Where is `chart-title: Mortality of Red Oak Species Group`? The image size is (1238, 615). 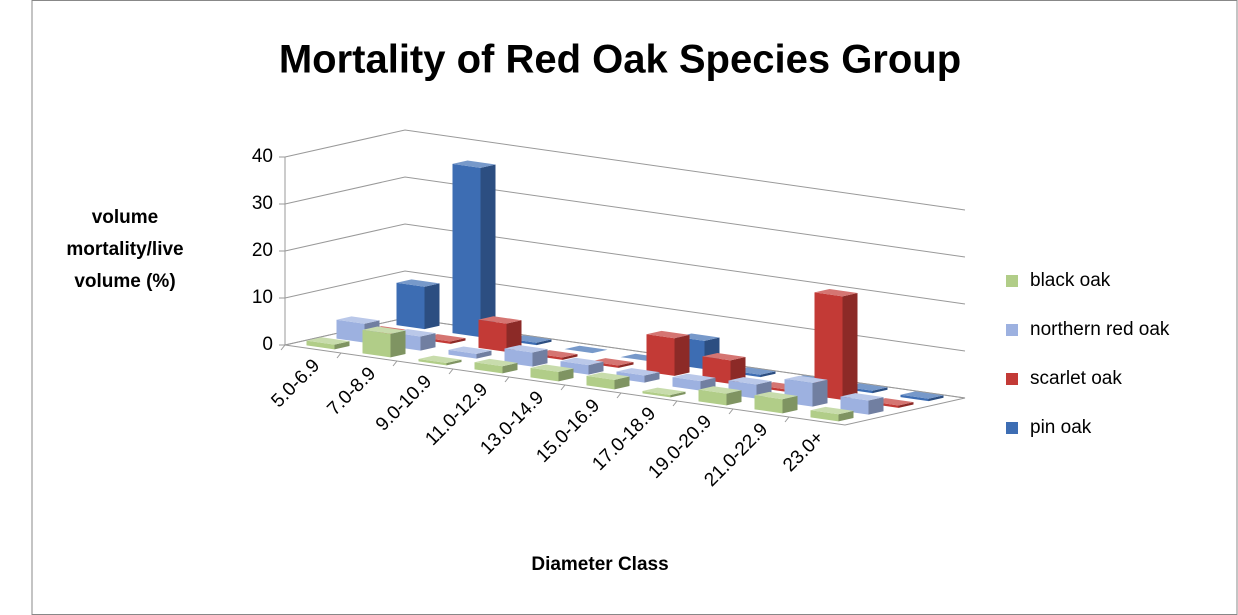 chart-title: Mortality of Red Oak Species Group is located at coordinates (620, 60).